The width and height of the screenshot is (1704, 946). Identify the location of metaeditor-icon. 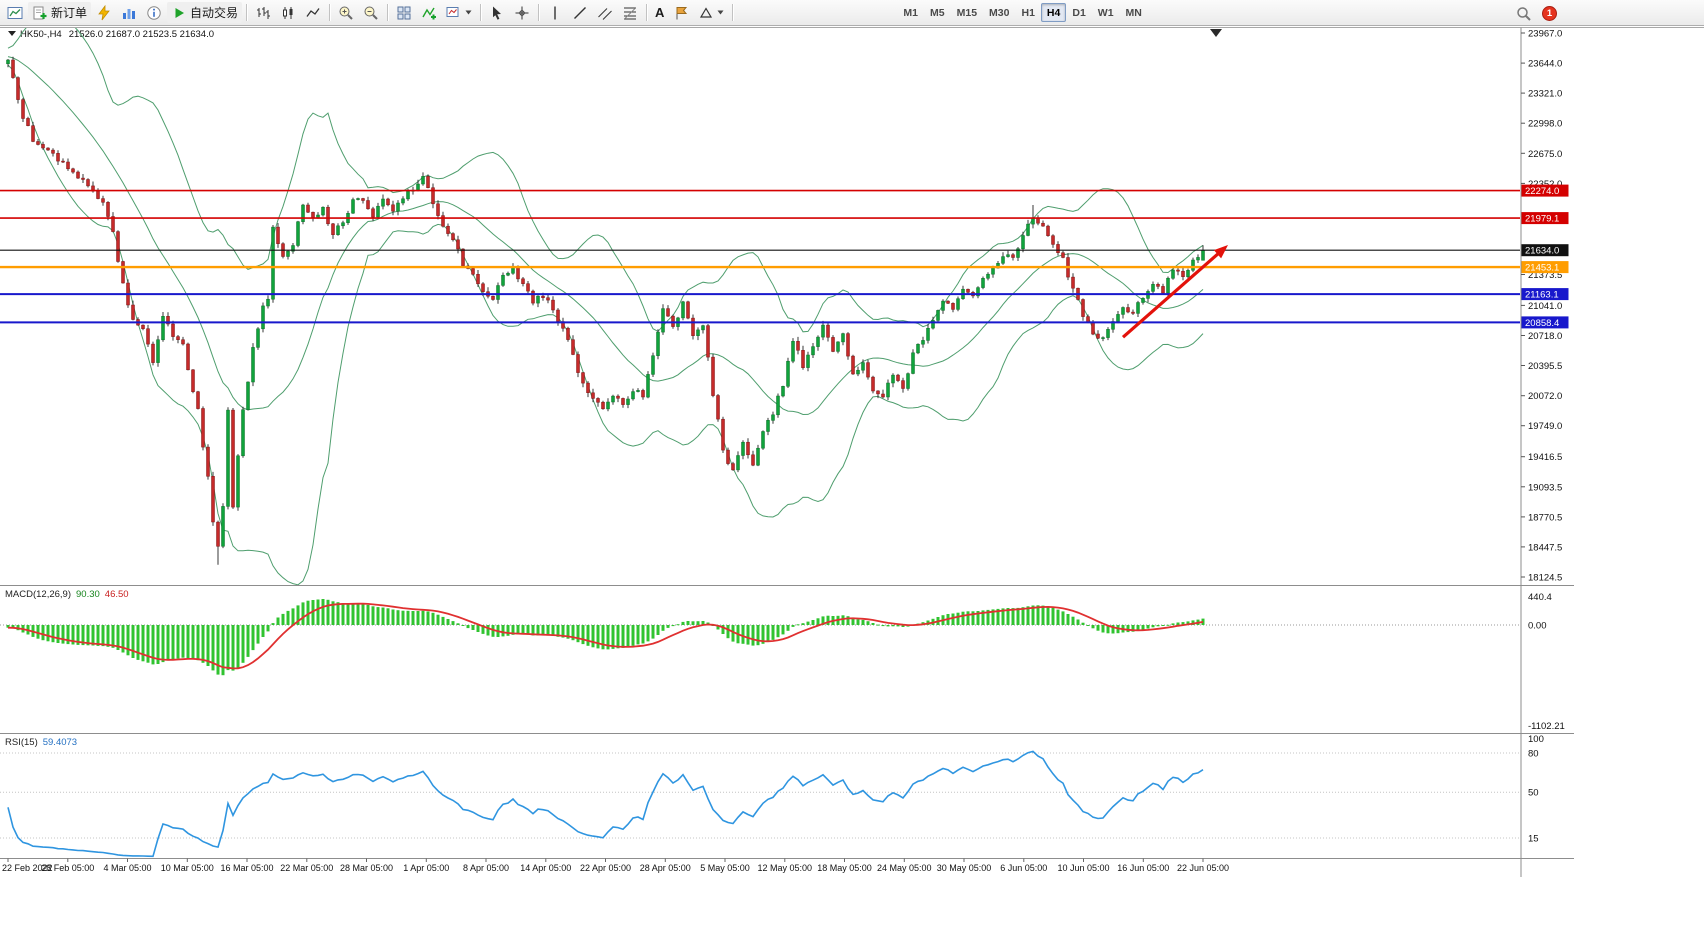
(104, 12).